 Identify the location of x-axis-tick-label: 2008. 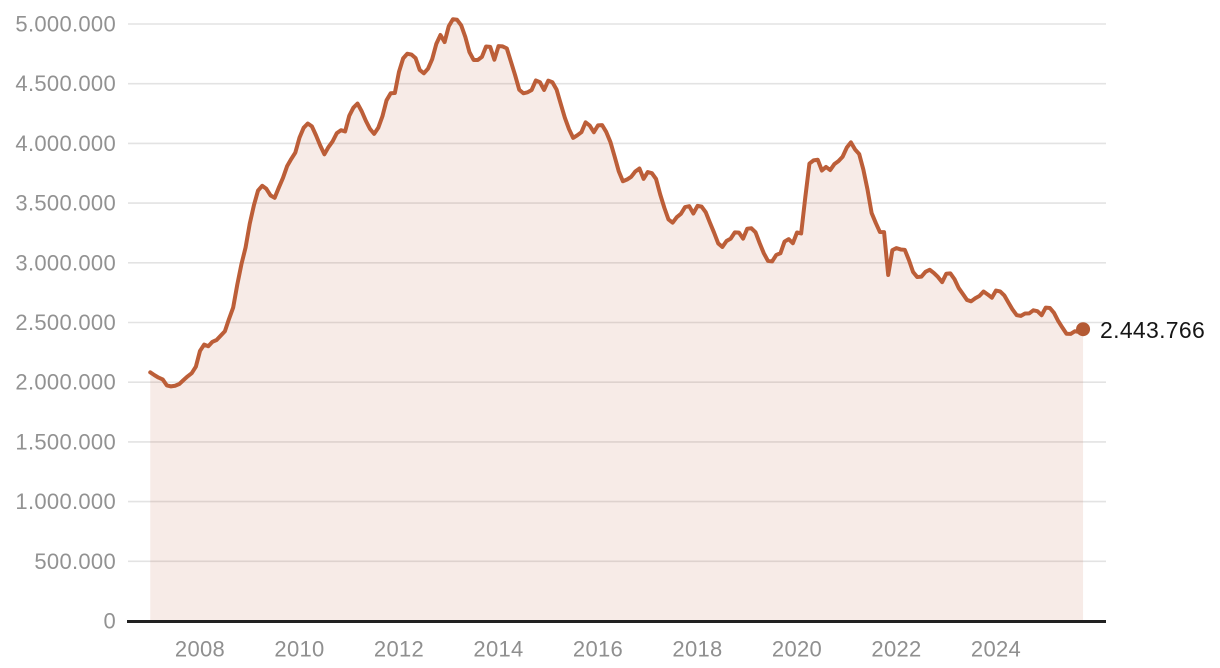
(200, 649).